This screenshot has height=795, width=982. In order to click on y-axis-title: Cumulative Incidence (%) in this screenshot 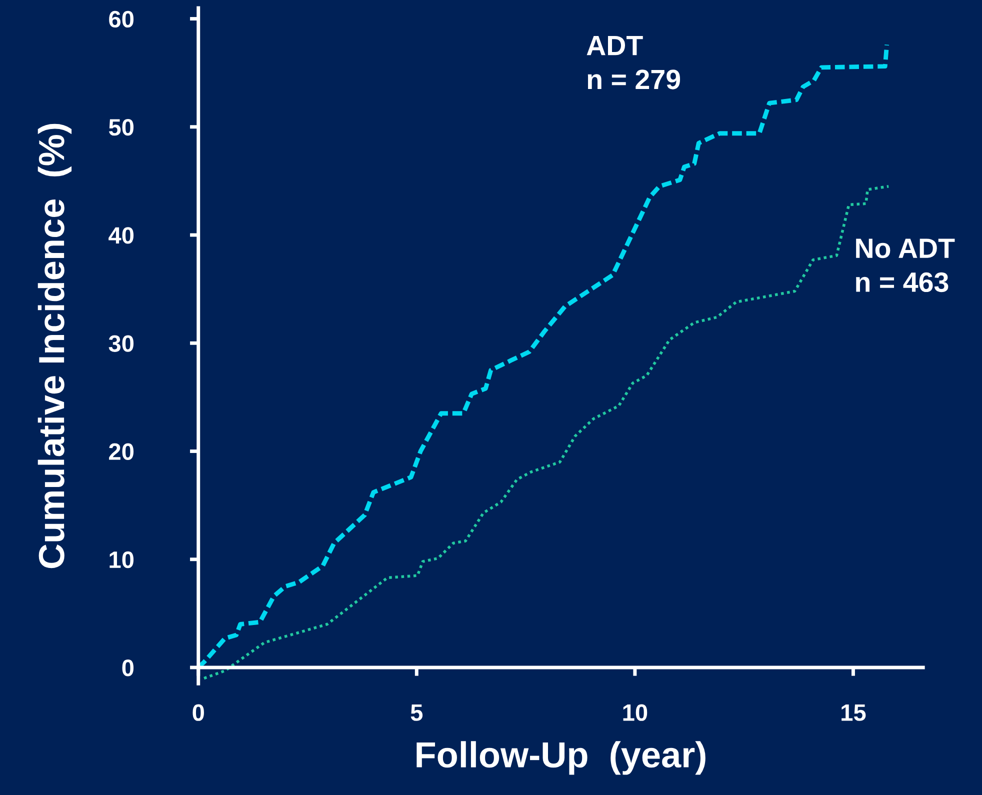, I will do `click(55, 346)`.